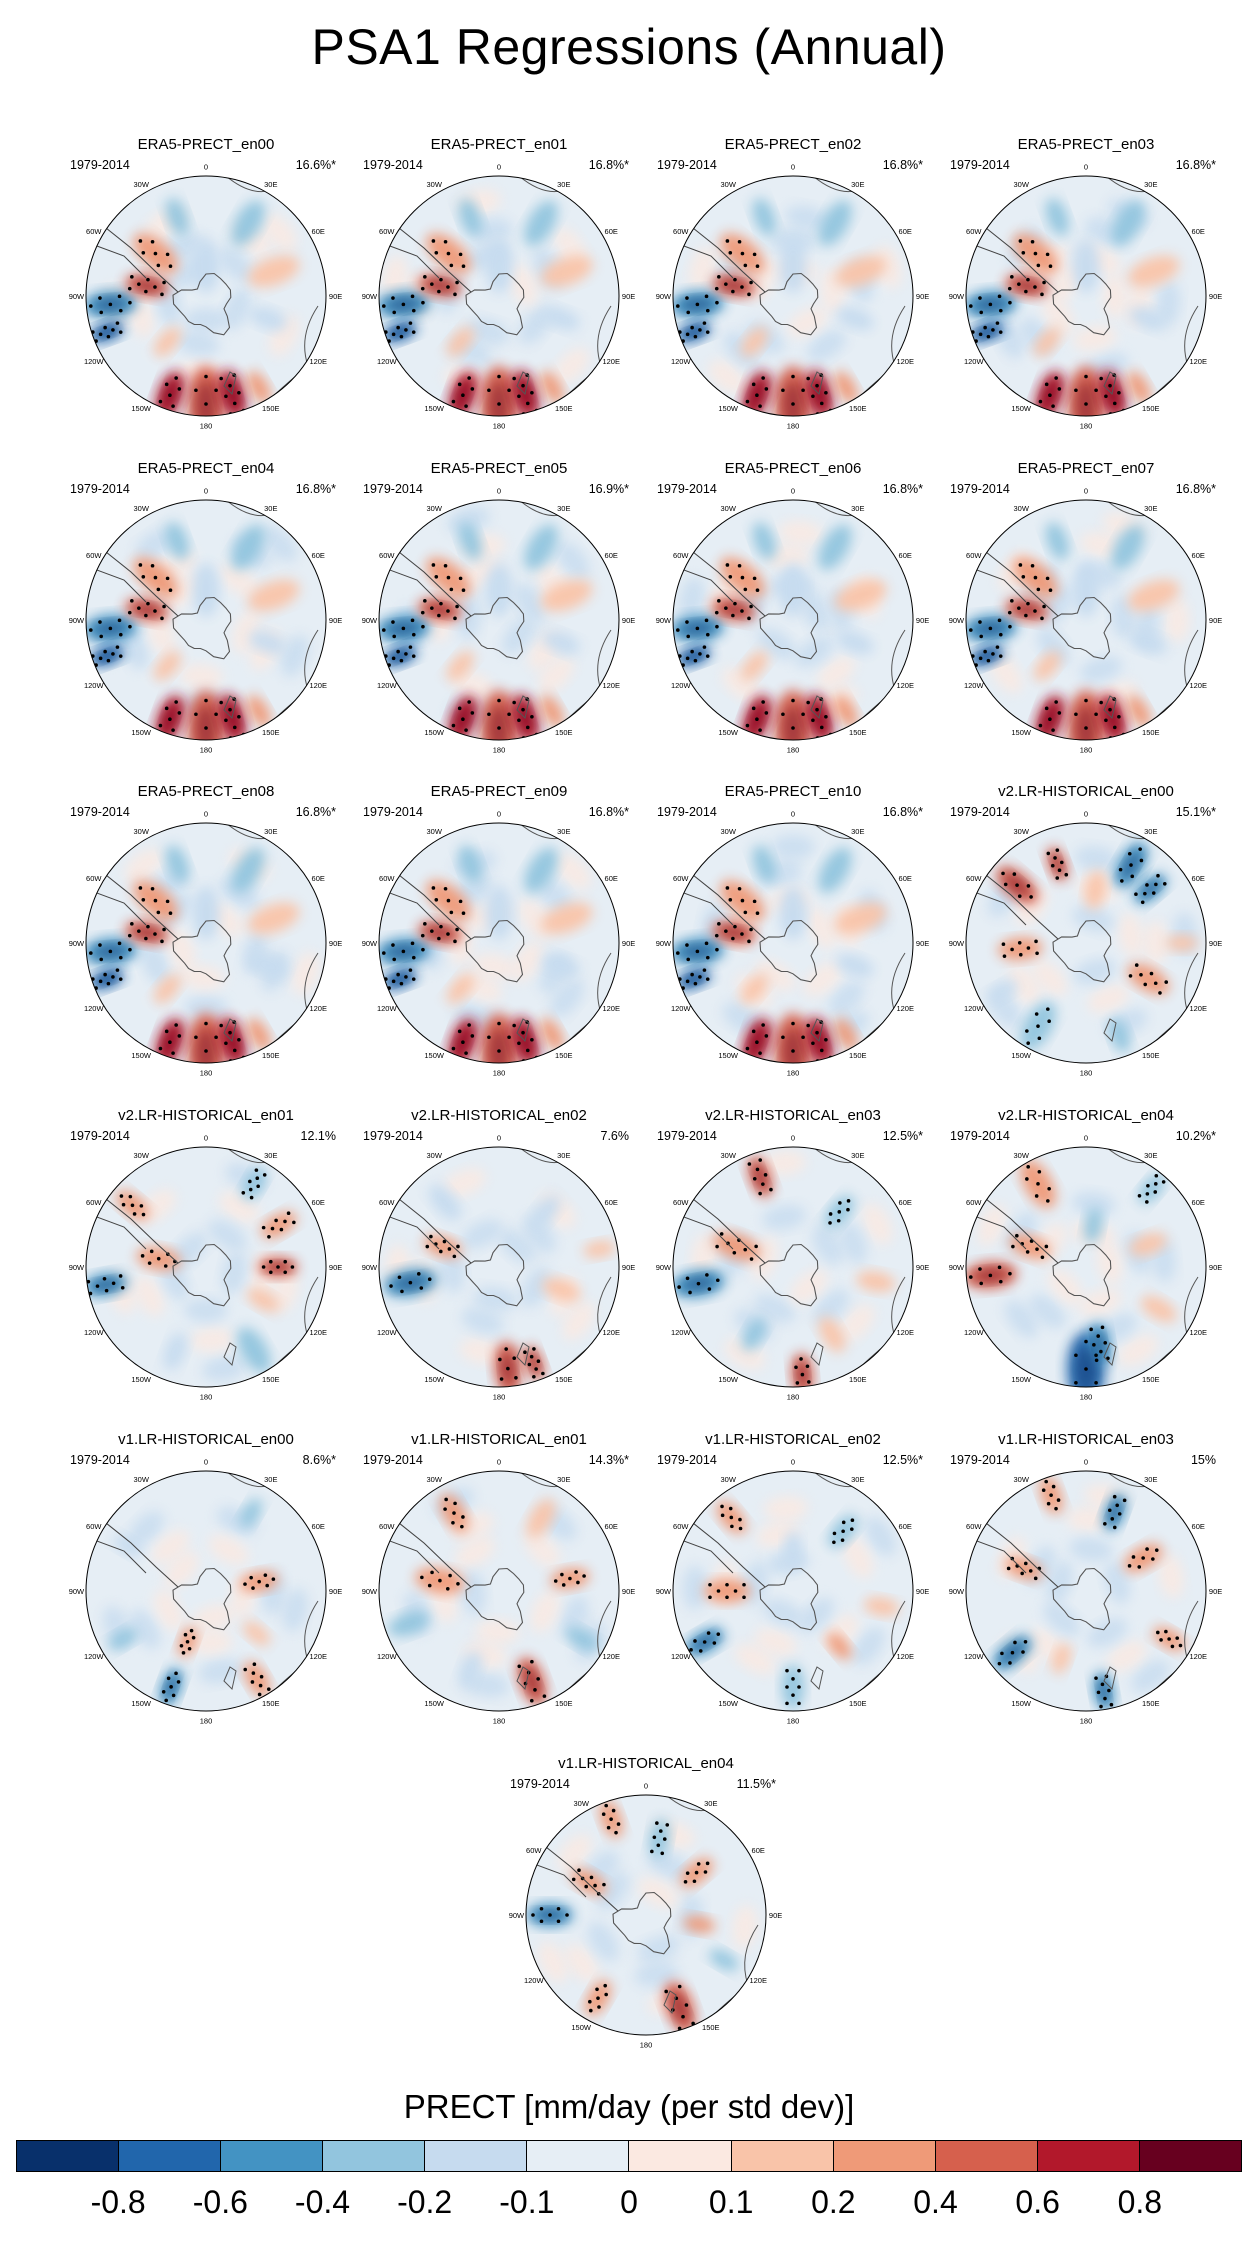 Image resolution: width=1258 pixels, height=2244 pixels. What do you see at coordinates (1086, 1397) in the screenshot?
I see `longitude-label: 180` at bounding box center [1086, 1397].